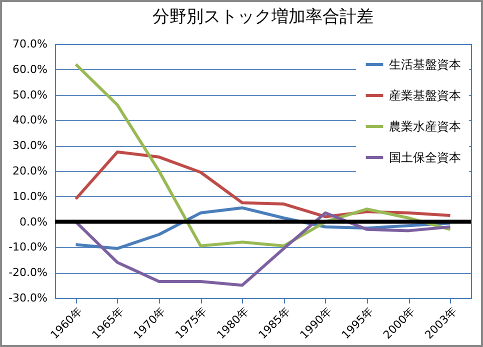  Describe the element at coordinates (28, 273) in the screenshot. I see `y-tick-label: -20.0%` at that location.